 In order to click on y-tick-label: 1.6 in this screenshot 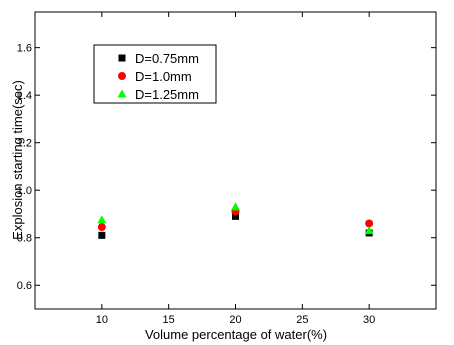, I will do `click(24, 49)`.